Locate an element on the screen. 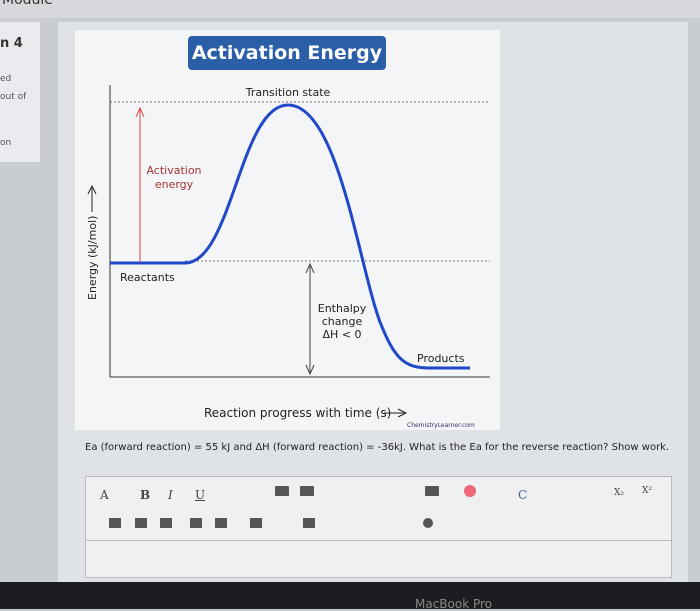  bezel is located at coordinates (350, 595).